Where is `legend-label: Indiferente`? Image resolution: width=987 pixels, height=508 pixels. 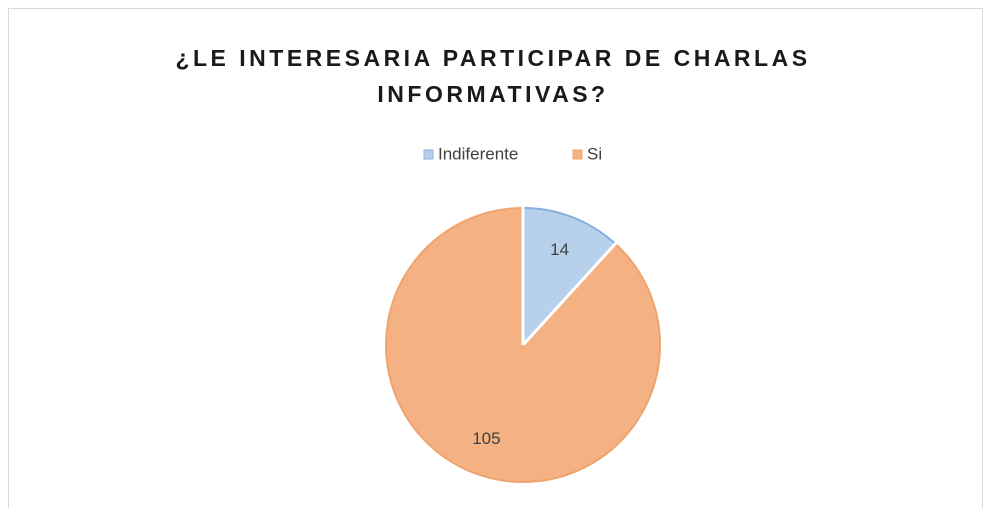 legend-label: Indiferente is located at coordinates (478, 153).